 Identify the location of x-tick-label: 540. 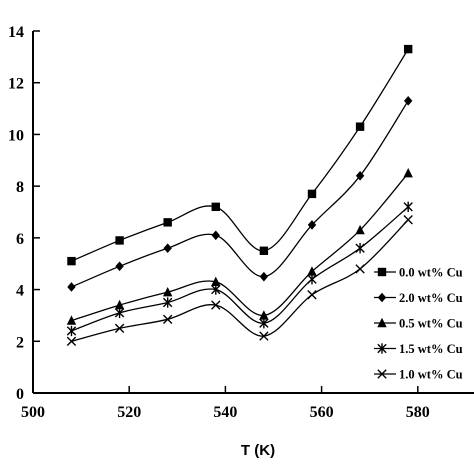
(225, 412).